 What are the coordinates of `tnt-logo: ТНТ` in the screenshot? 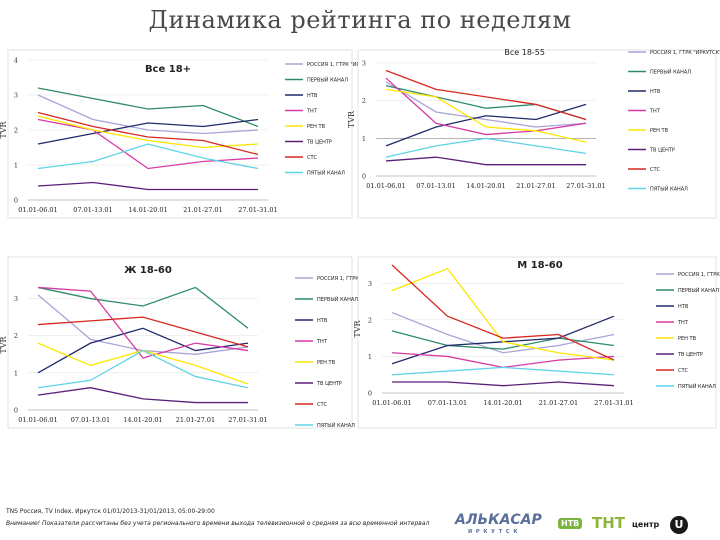 It's located at (609, 523).